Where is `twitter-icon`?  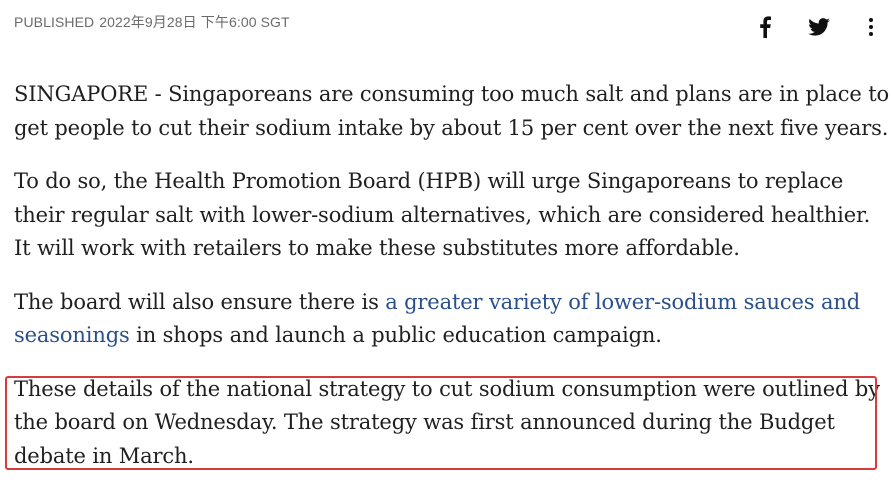 twitter-icon is located at coordinates (819, 27).